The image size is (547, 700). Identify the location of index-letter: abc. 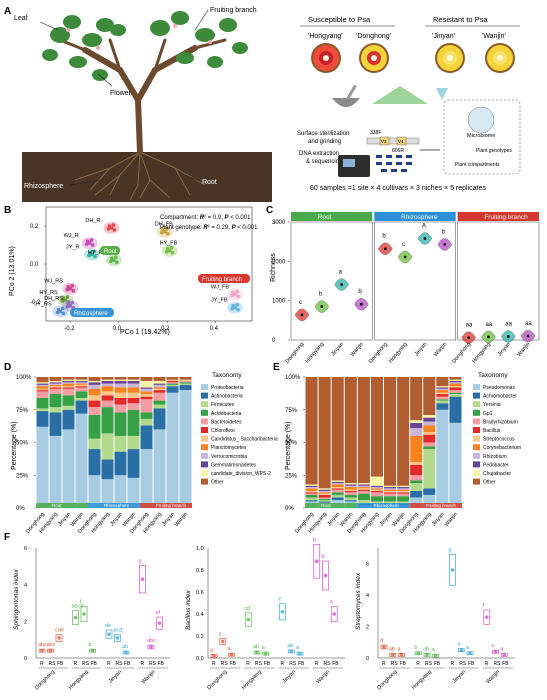
(151, 641).